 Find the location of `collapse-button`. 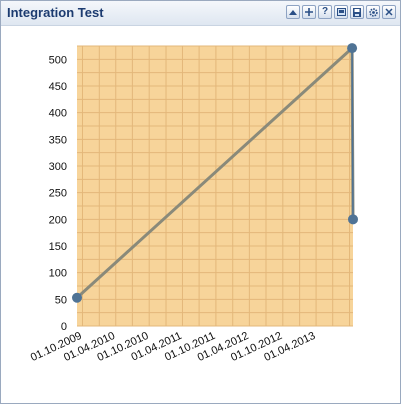

collapse-button is located at coordinates (293, 12).